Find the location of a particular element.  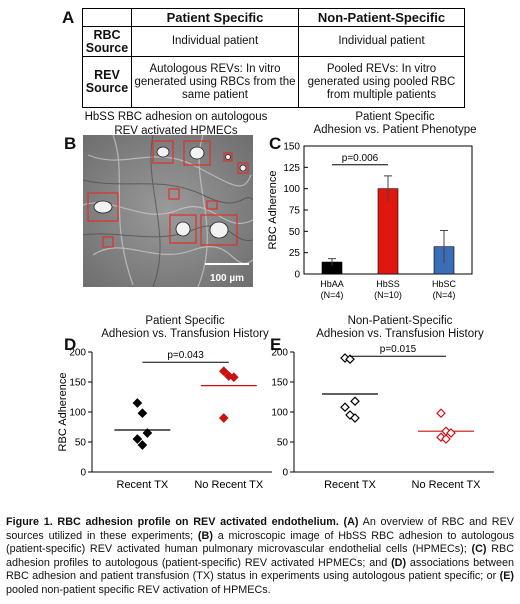

y-tick-label: 25 is located at coordinates (295, 253).